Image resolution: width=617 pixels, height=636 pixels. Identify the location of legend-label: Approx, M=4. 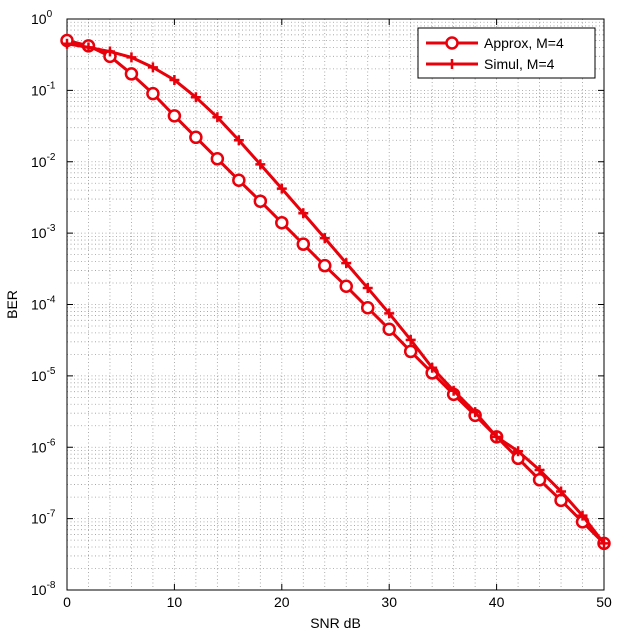
(524, 43).